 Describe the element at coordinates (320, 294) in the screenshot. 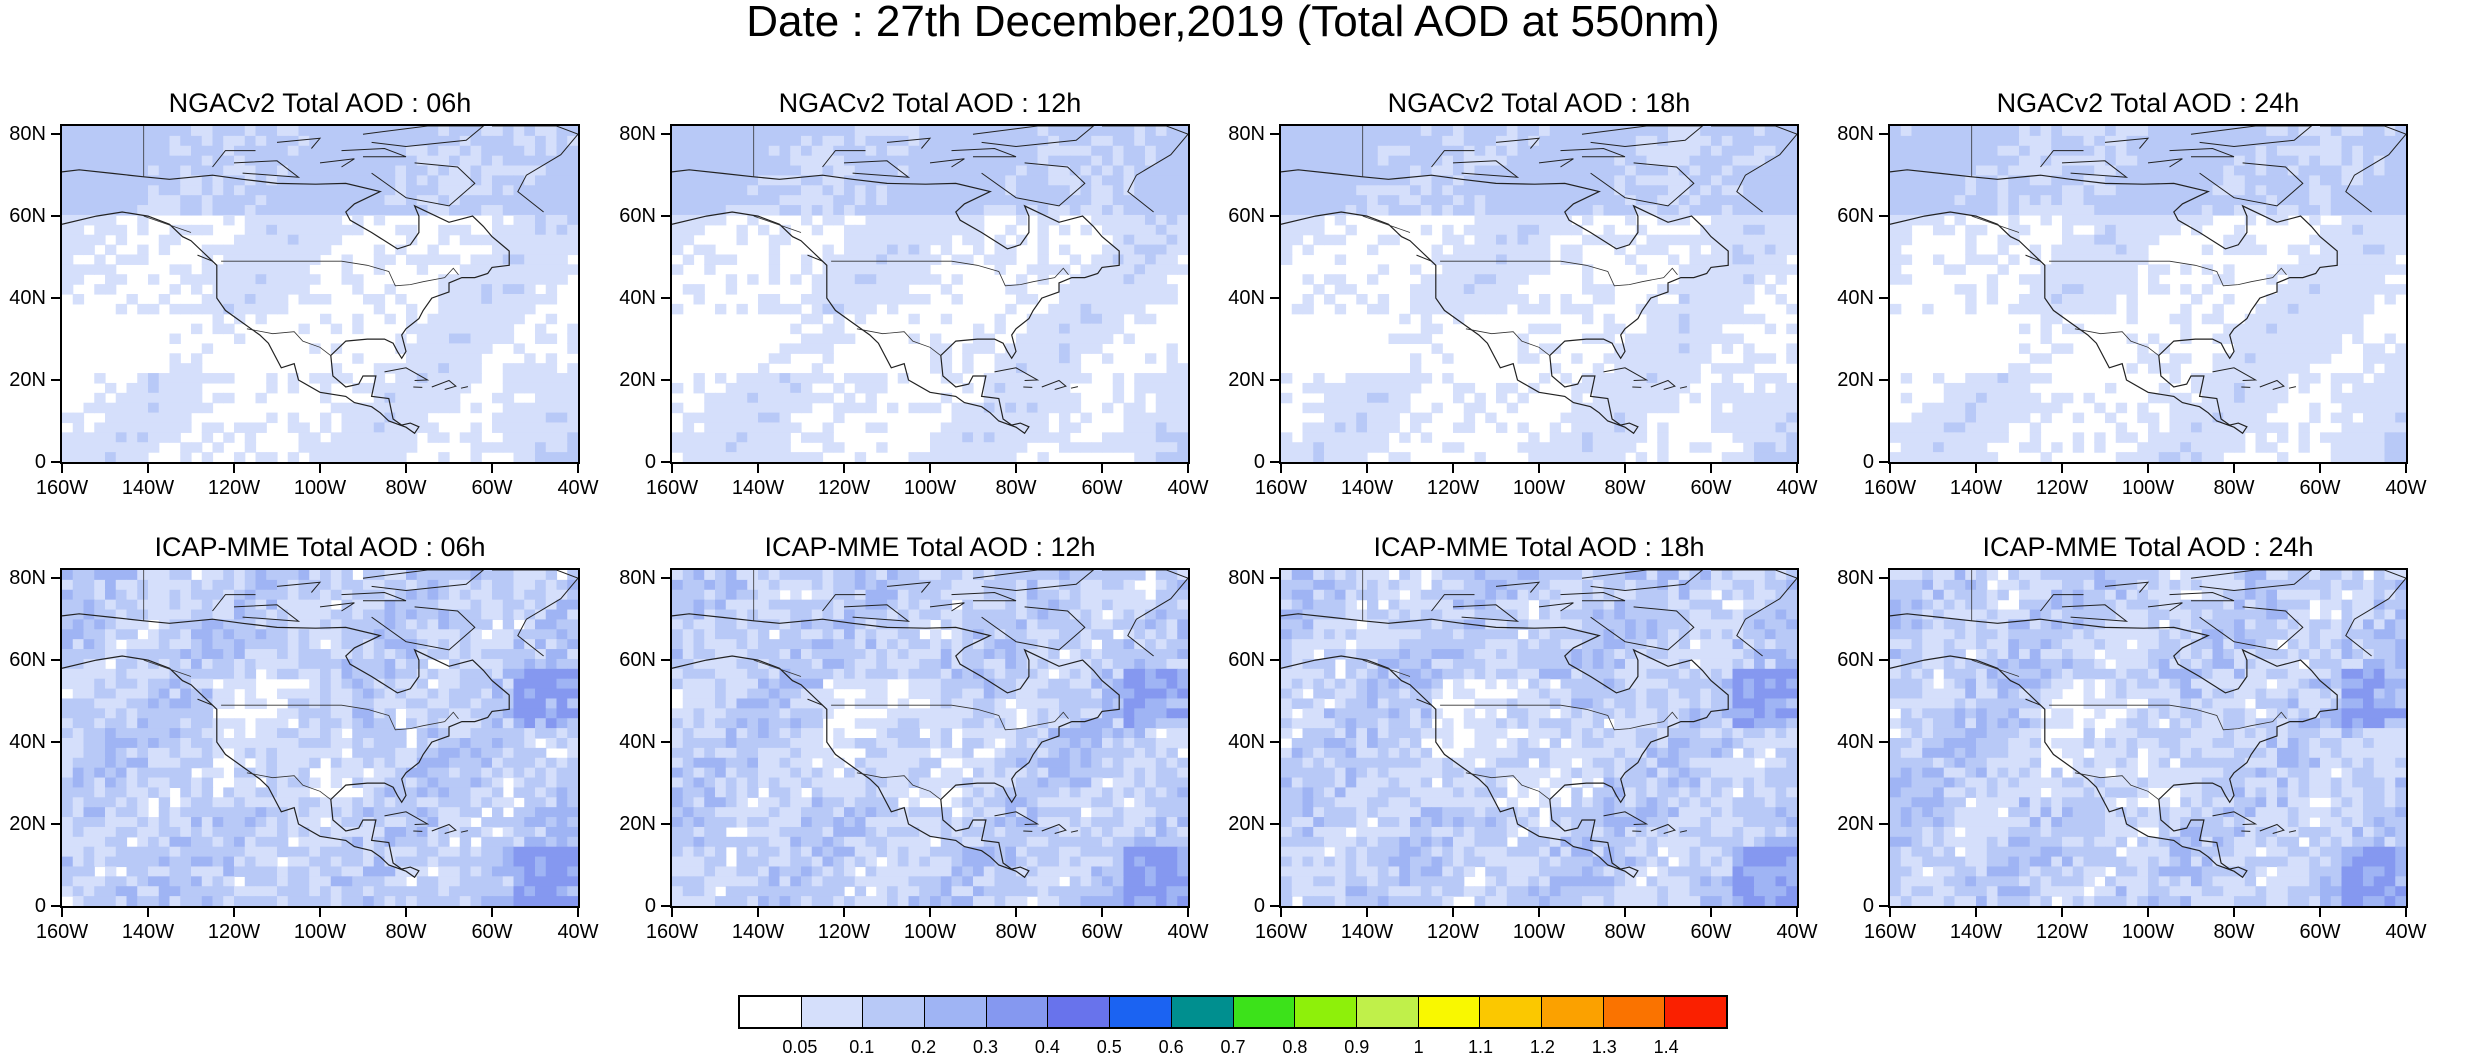

I see `aod-field` at that location.